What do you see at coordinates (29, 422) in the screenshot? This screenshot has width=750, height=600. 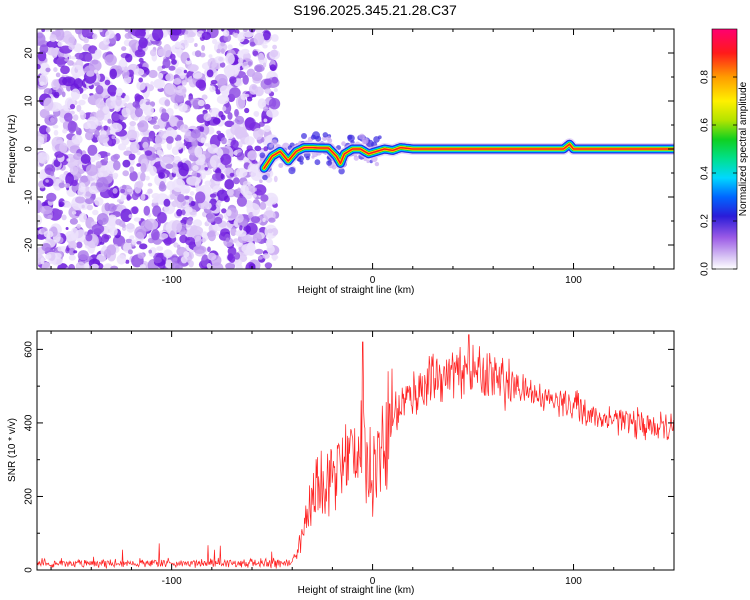 I see `y-tick-label: 400` at bounding box center [29, 422].